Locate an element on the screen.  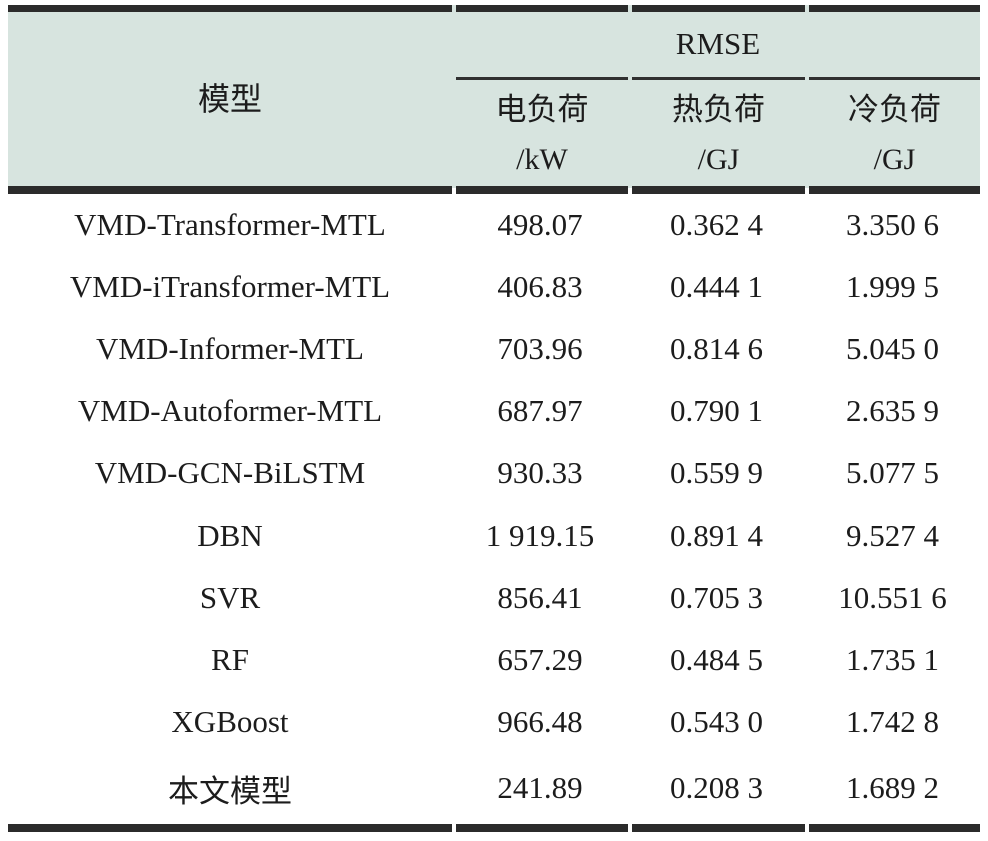
model-name-cell: DBN is located at coordinates (230, 535).